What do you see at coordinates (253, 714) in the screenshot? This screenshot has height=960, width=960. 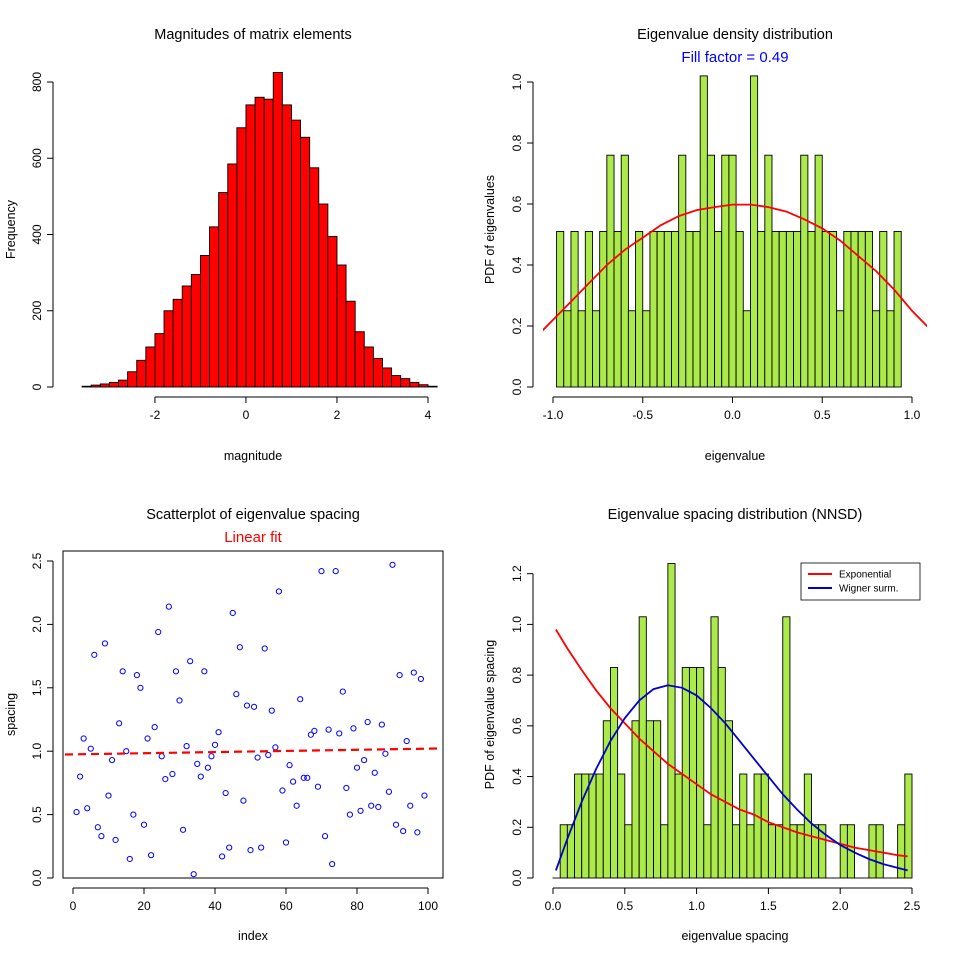 I see `plot-frame` at bounding box center [253, 714].